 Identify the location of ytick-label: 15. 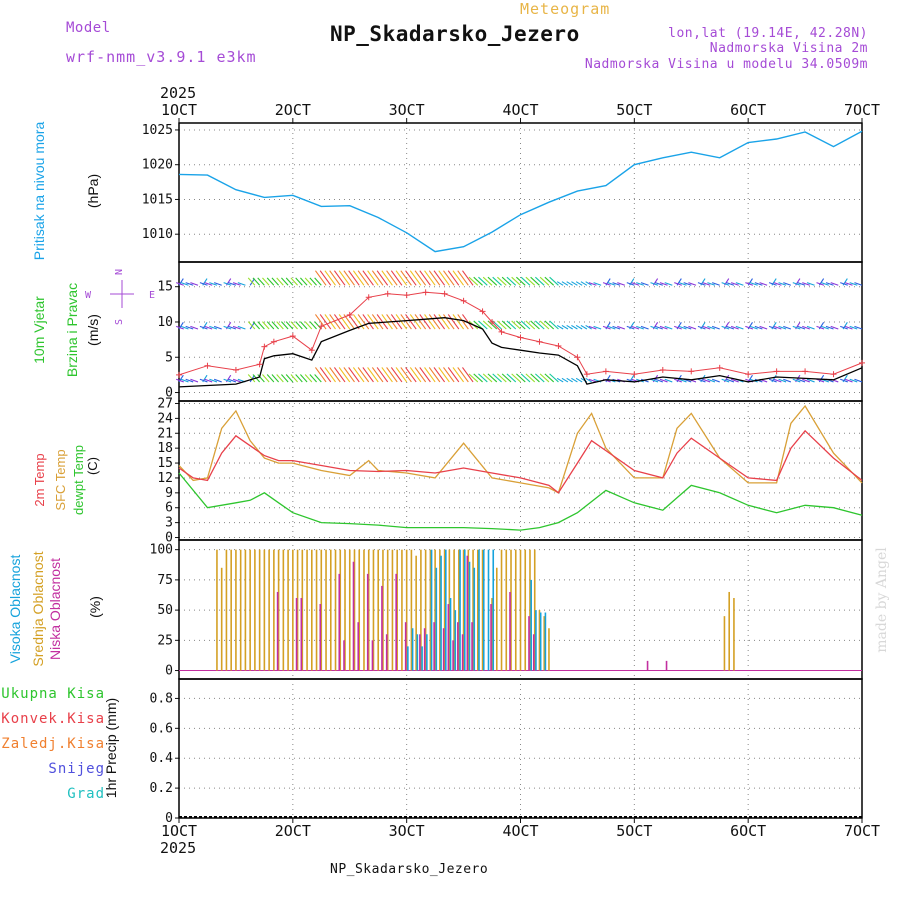
(165, 463).